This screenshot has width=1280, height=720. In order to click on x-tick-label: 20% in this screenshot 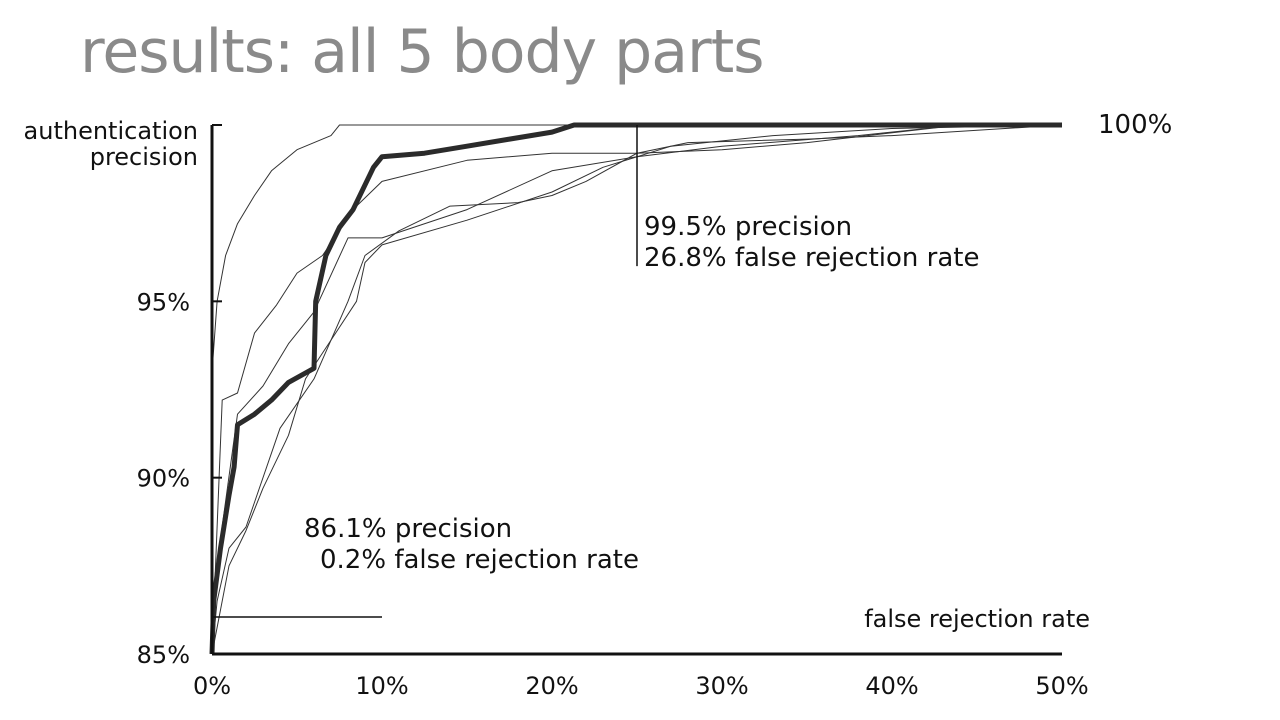, I will do `click(551, 686)`.